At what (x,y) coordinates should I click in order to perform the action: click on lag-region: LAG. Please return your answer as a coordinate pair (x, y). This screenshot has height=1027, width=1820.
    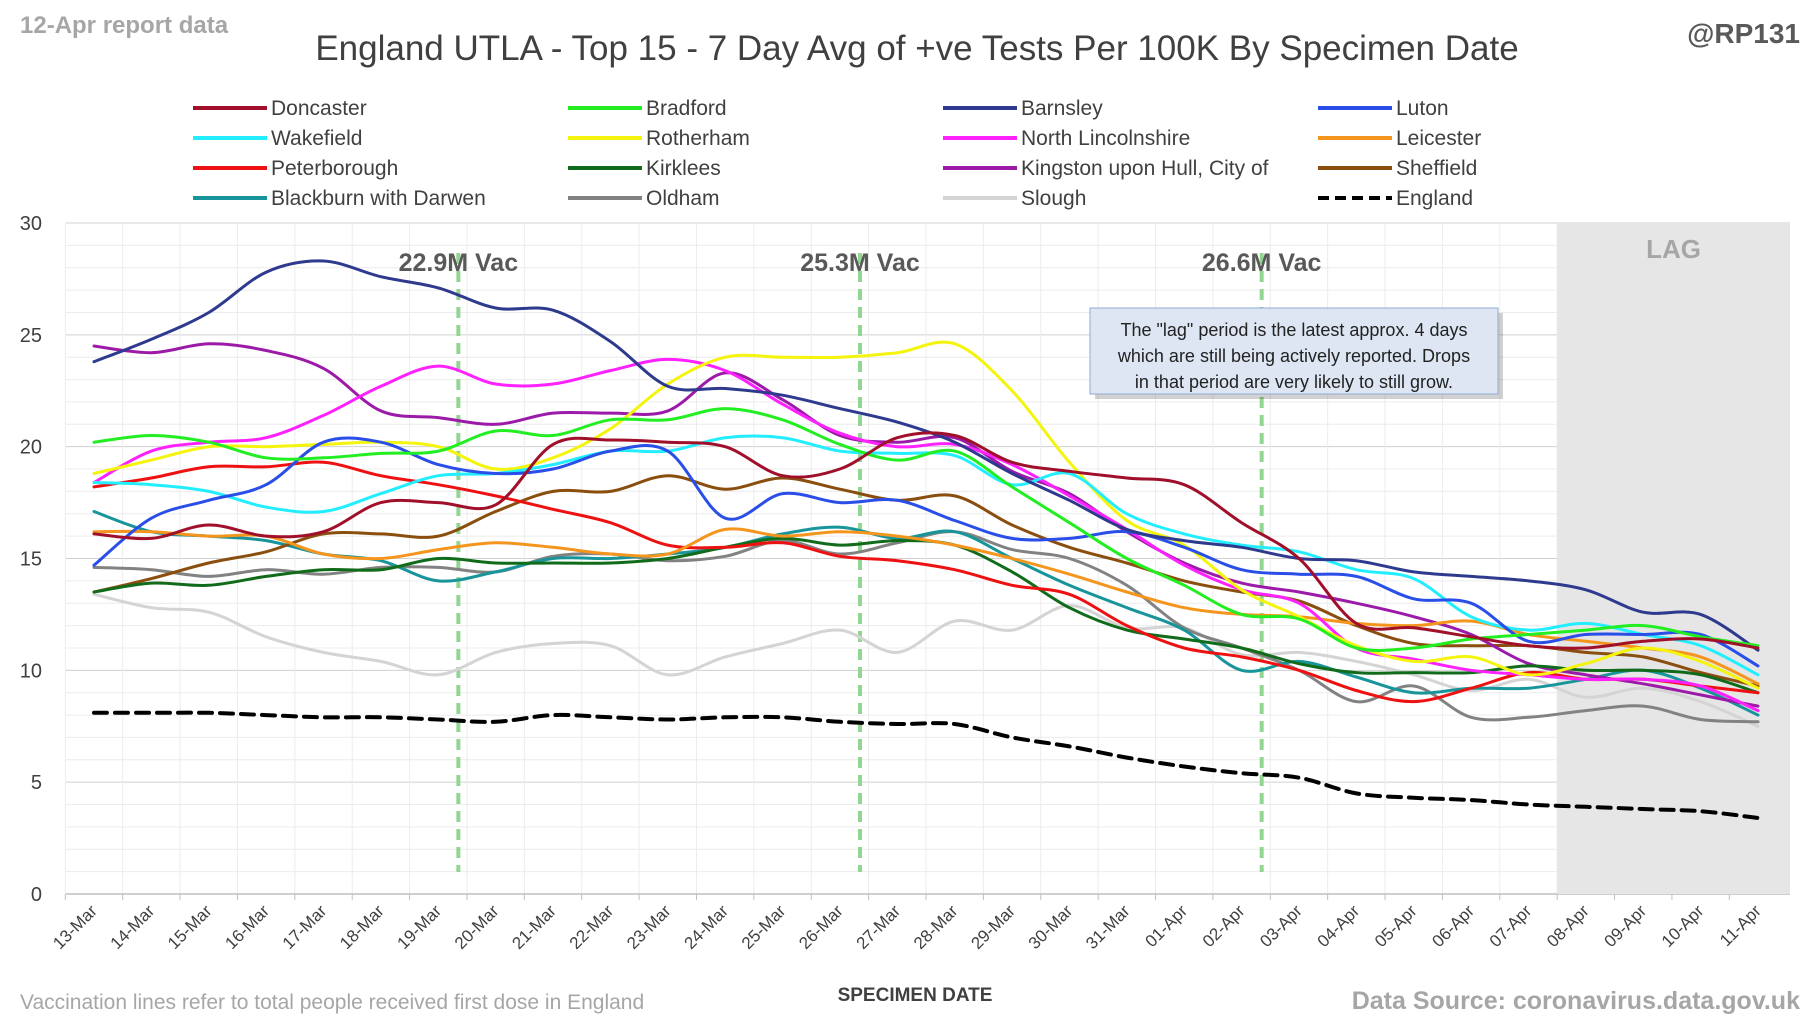
    Looking at the image, I should click on (1673, 558).